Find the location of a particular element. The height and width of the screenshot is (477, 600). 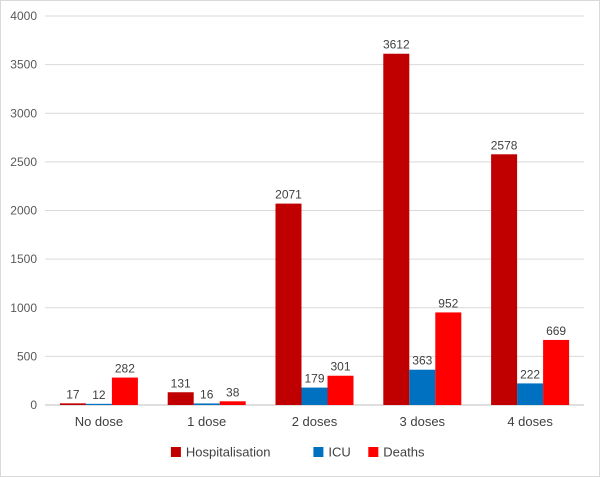

x-category-label: 1 dose is located at coordinates (206, 421).